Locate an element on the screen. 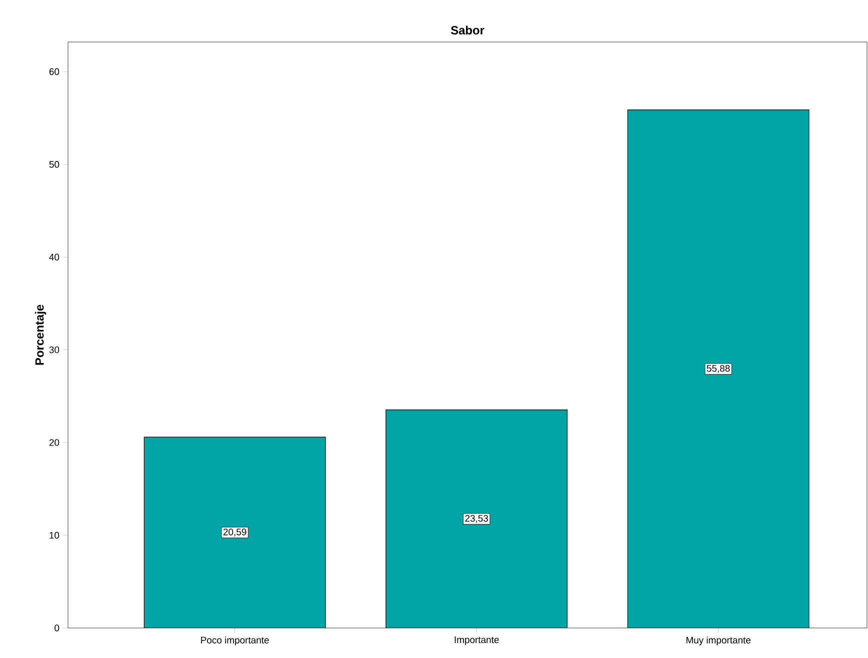  y-tick-label: 50 is located at coordinates (54, 164).